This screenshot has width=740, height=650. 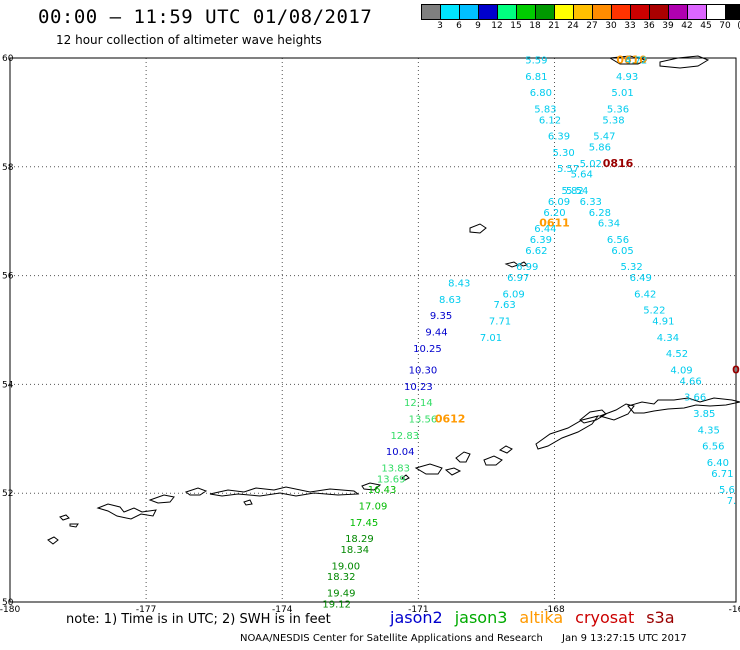 I want to click on wave-height-value: 4.52, so click(x=677, y=354).